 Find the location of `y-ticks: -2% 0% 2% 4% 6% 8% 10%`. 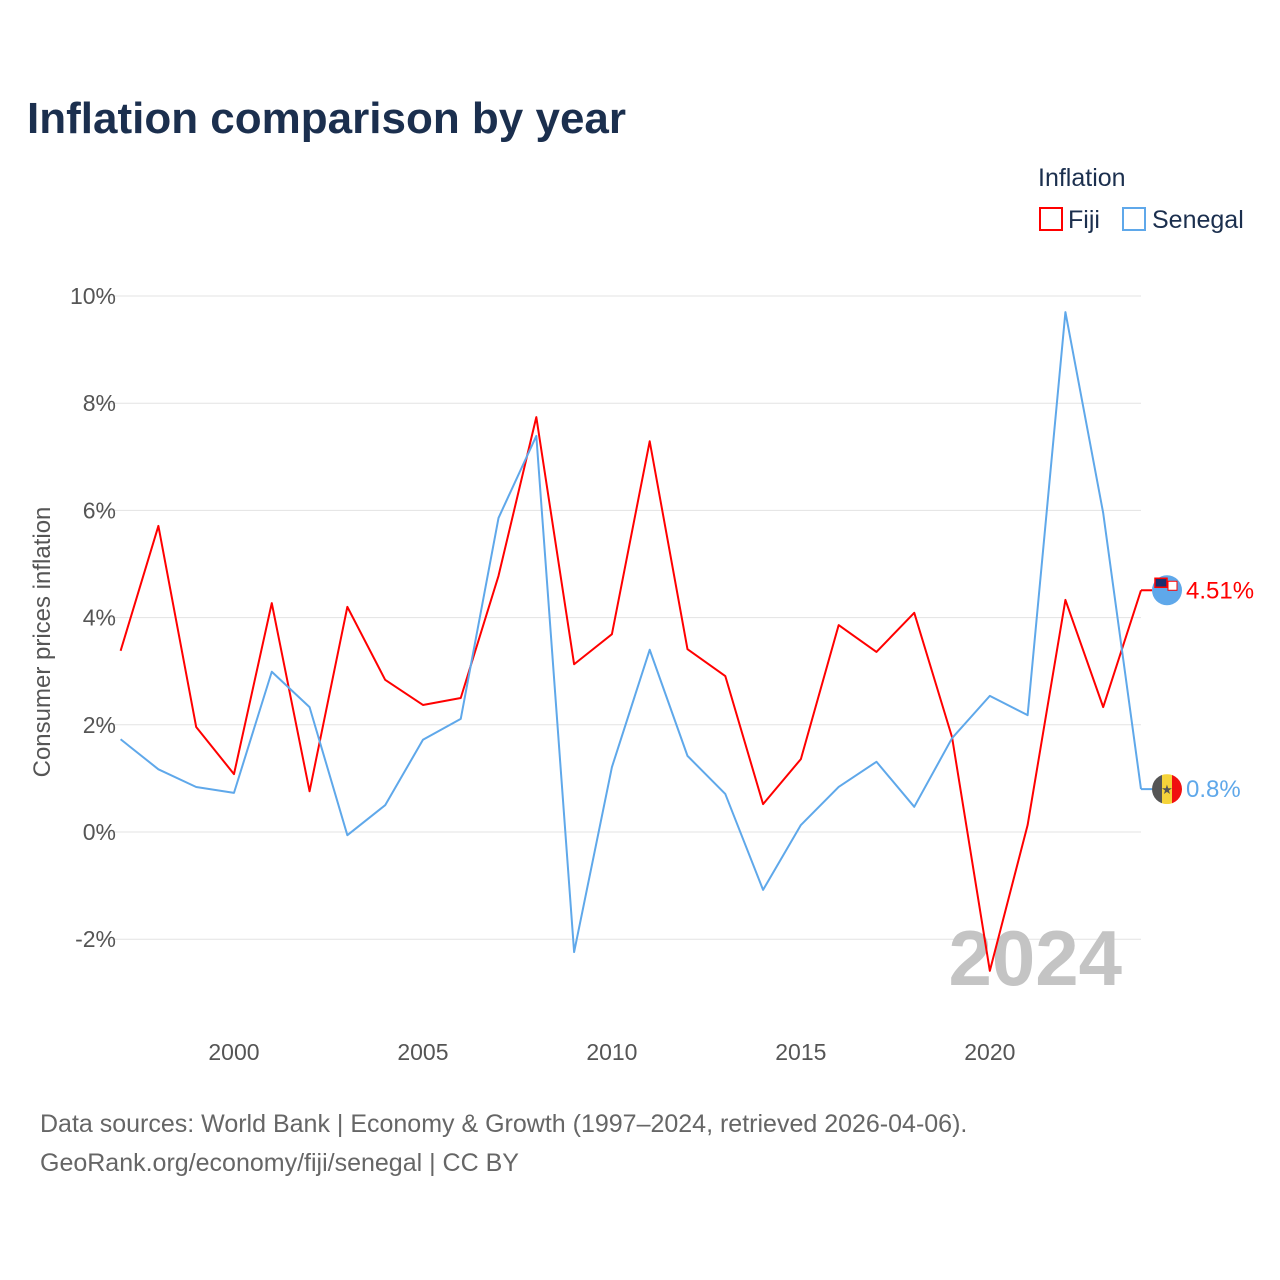

y-ticks: -2% 0% 2% 4% 6% 8% 10% is located at coordinates (93, 617).